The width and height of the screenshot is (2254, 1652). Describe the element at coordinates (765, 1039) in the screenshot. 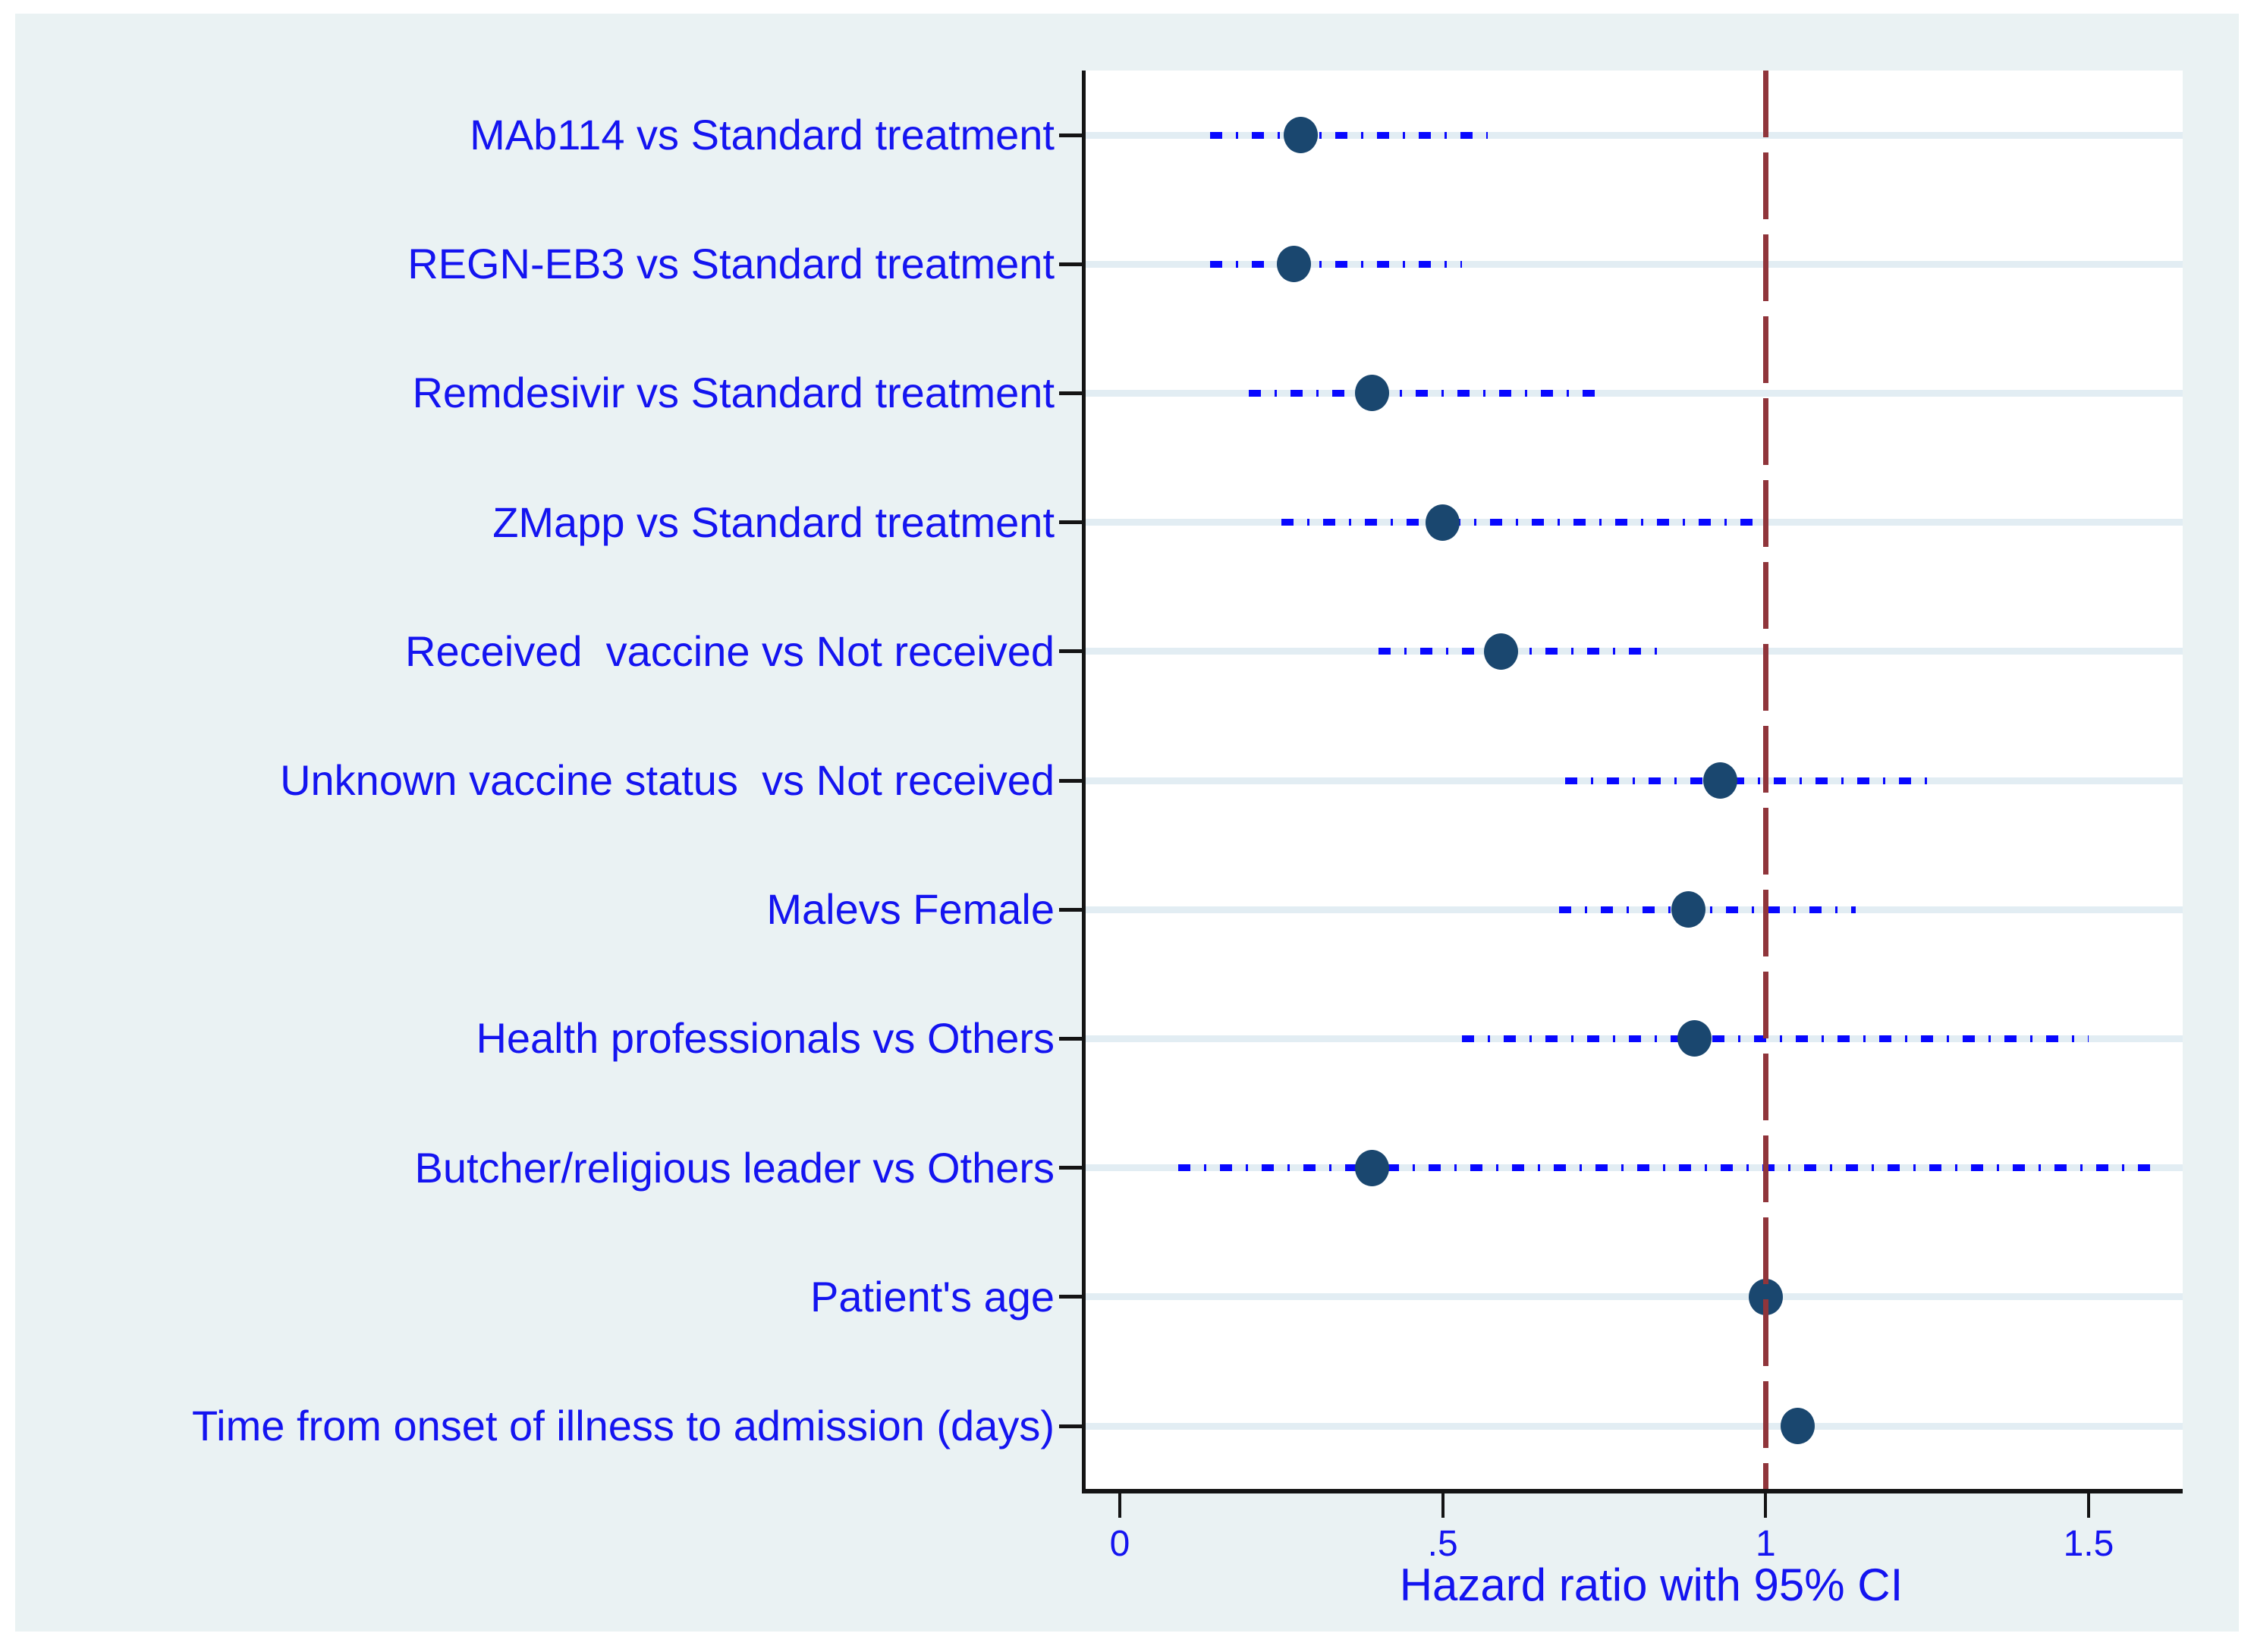

I see `row-label: Health professionals vs Others` at that location.